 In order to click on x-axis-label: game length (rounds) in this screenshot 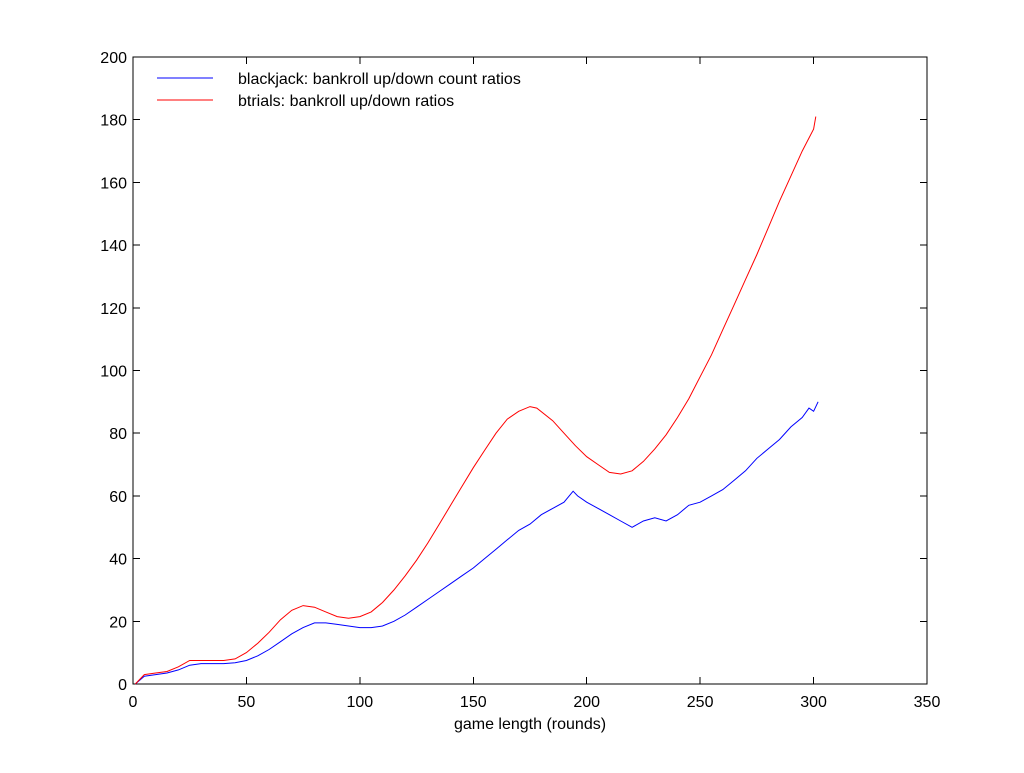, I will do `click(530, 724)`.